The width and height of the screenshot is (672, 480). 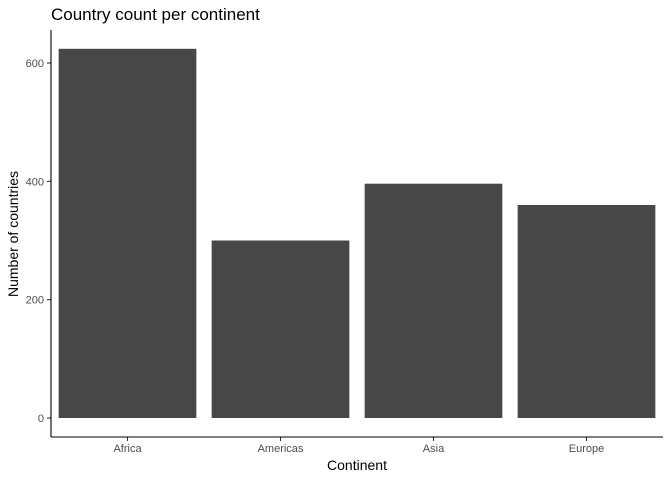 I want to click on x-tick-label: Europe, so click(x=586, y=449).